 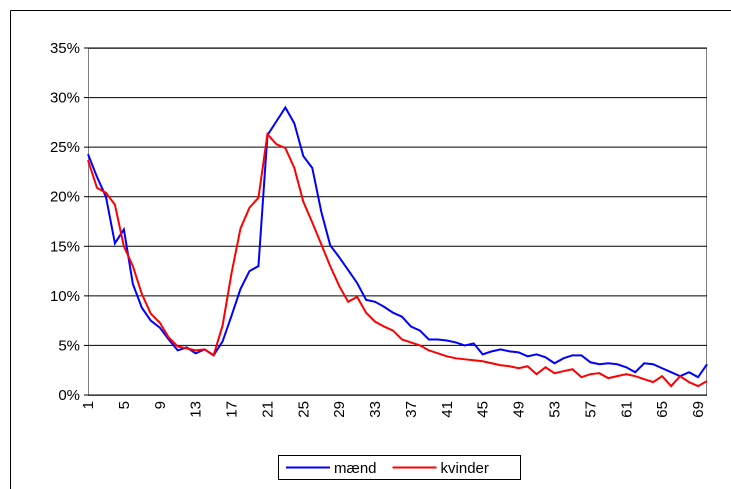 I want to click on x-tick-label: 41, so click(x=447, y=409).